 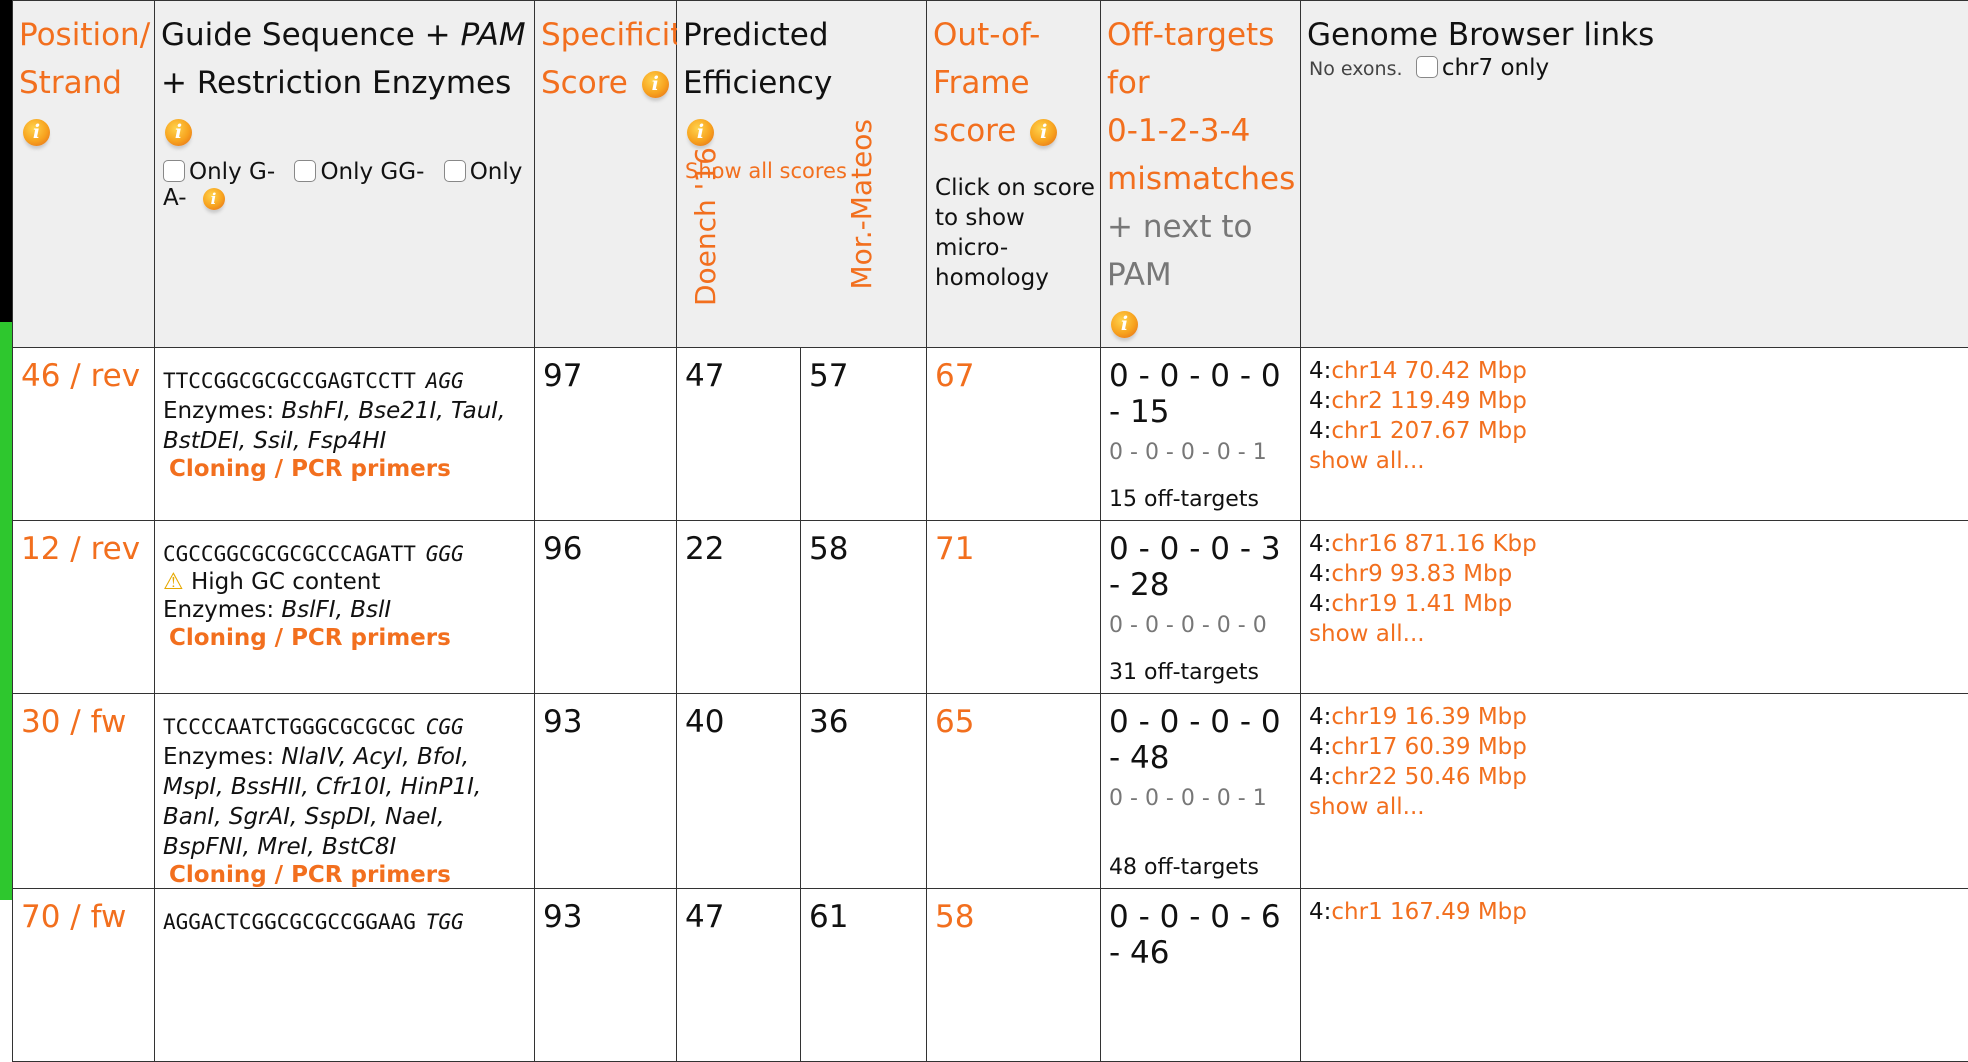 I want to click on genome-link: 4:chr1 207.67 Mbp, so click(x=1638, y=431).